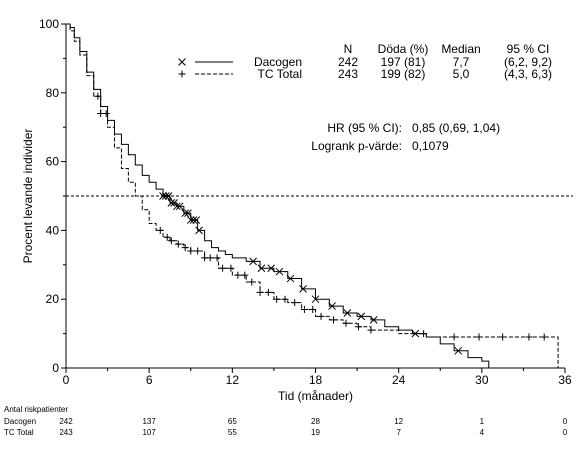  Describe the element at coordinates (19, 432) in the screenshot. I see `risk-row-label: TC Total` at that location.